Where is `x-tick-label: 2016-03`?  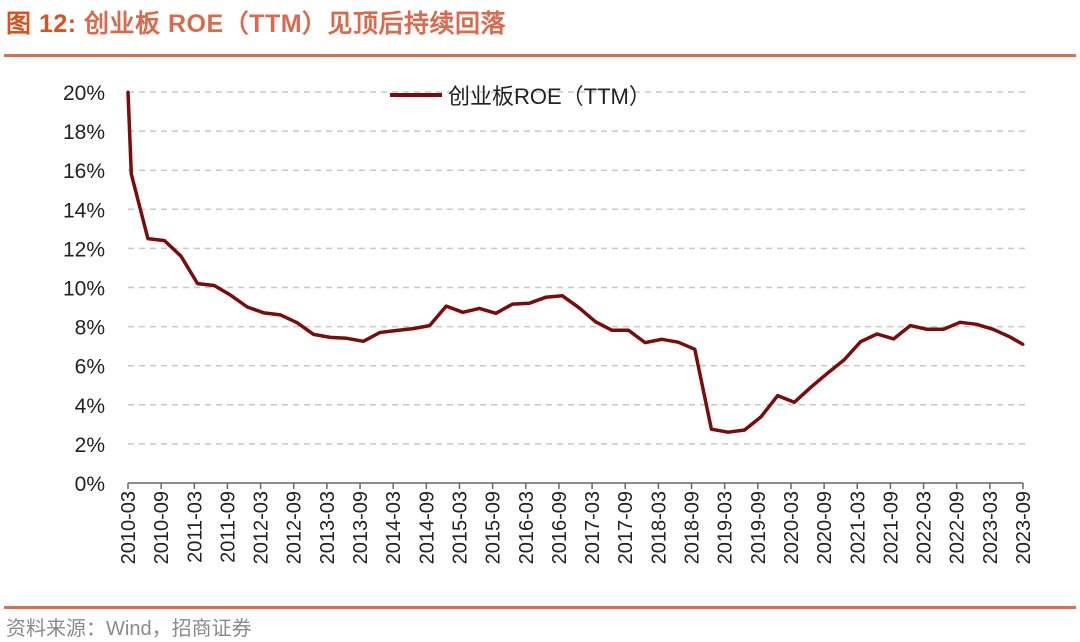 x-tick-label: 2016-03 is located at coordinates (527, 527).